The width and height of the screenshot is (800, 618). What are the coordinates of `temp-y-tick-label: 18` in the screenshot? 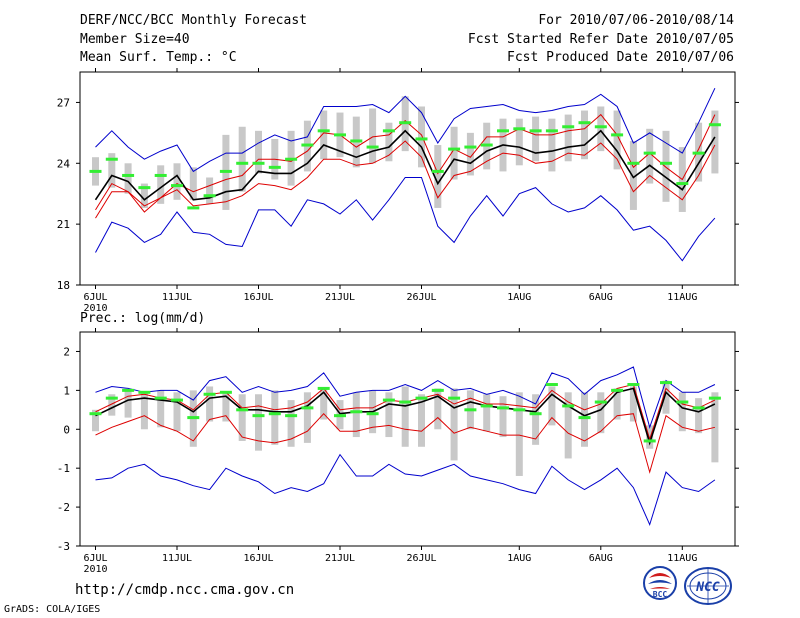 It's located at (63, 285).